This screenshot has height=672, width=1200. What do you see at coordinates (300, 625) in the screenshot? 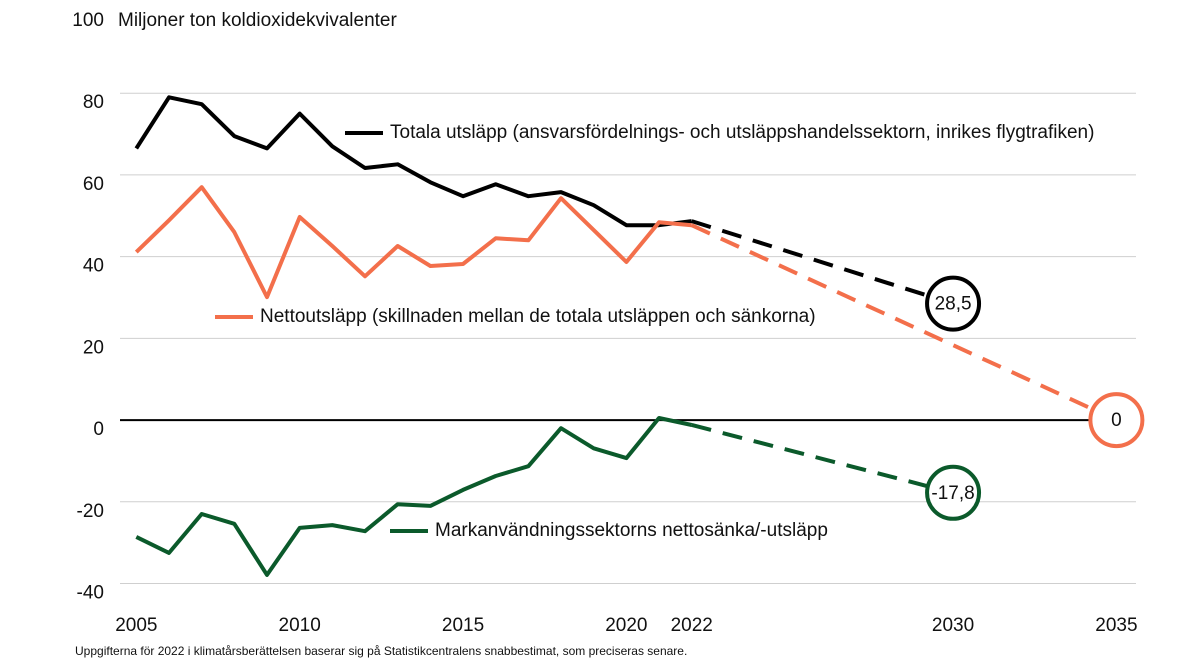
I see `x-tick-label: 2010` at bounding box center [300, 625].